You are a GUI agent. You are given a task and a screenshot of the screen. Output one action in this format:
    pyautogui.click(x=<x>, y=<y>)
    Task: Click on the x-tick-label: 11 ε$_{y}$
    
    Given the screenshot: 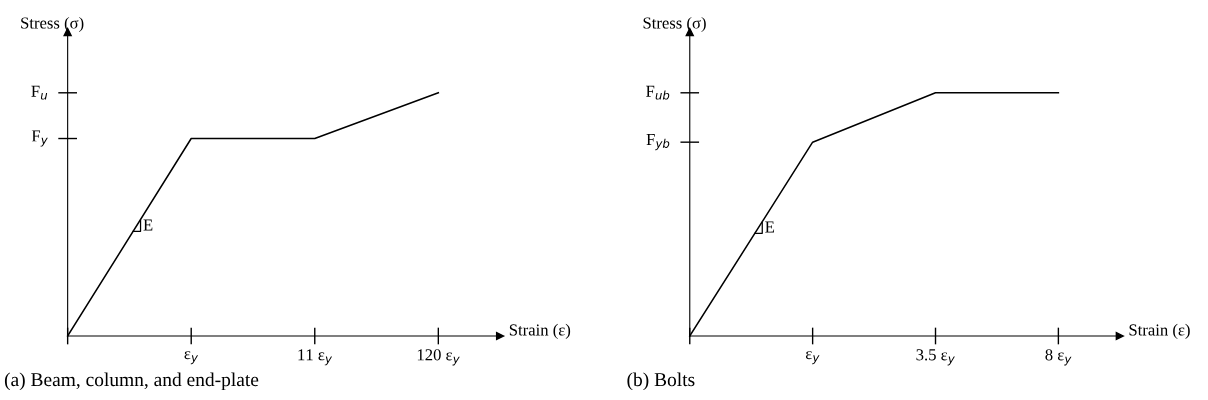 What is the action you would take?
    pyautogui.click(x=315, y=357)
    